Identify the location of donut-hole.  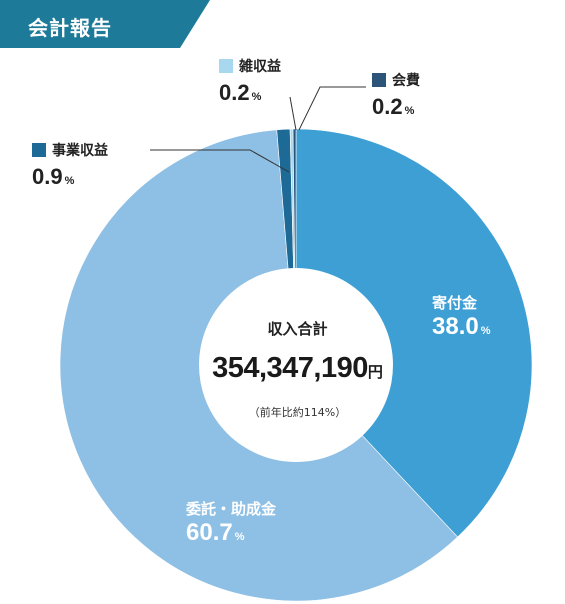
(296, 365).